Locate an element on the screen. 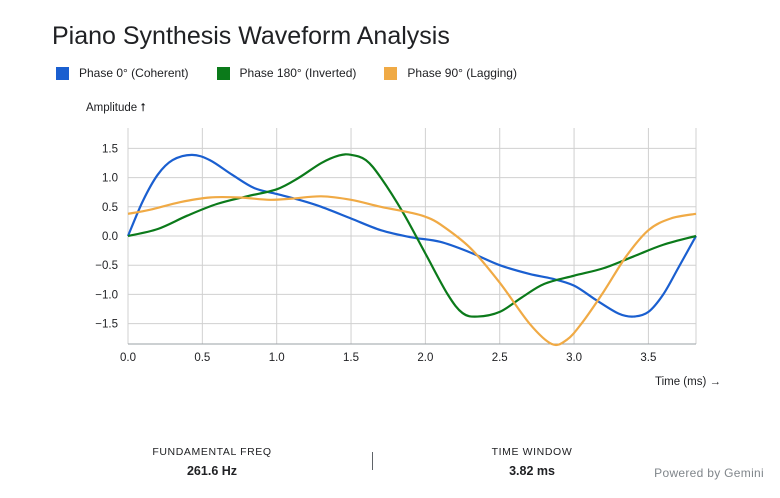 The height and width of the screenshot is (498, 780). x-tick-label: 3.5 is located at coordinates (648, 358).